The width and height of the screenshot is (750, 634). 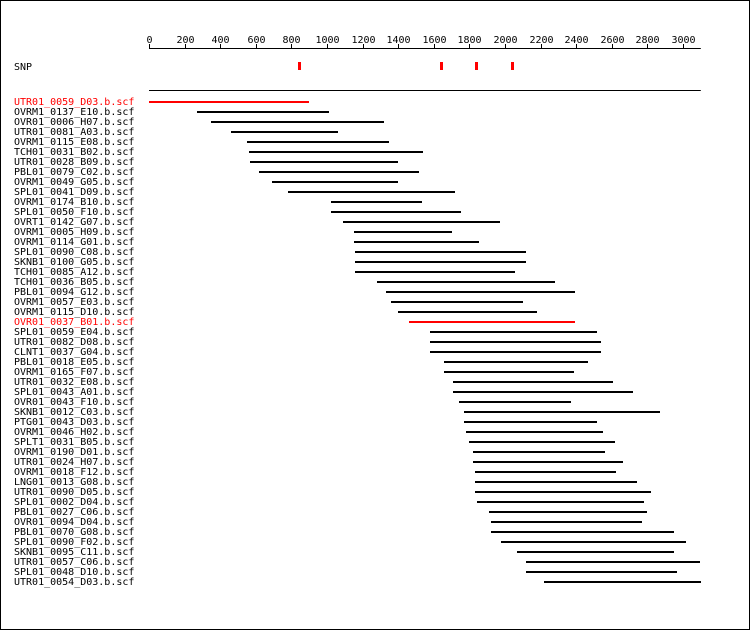 What do you see at coordinates (294, 292) in the screenshot?
I see `read-row: PBL01_0094_G12.b.scf` at bounding box center [294, 292].